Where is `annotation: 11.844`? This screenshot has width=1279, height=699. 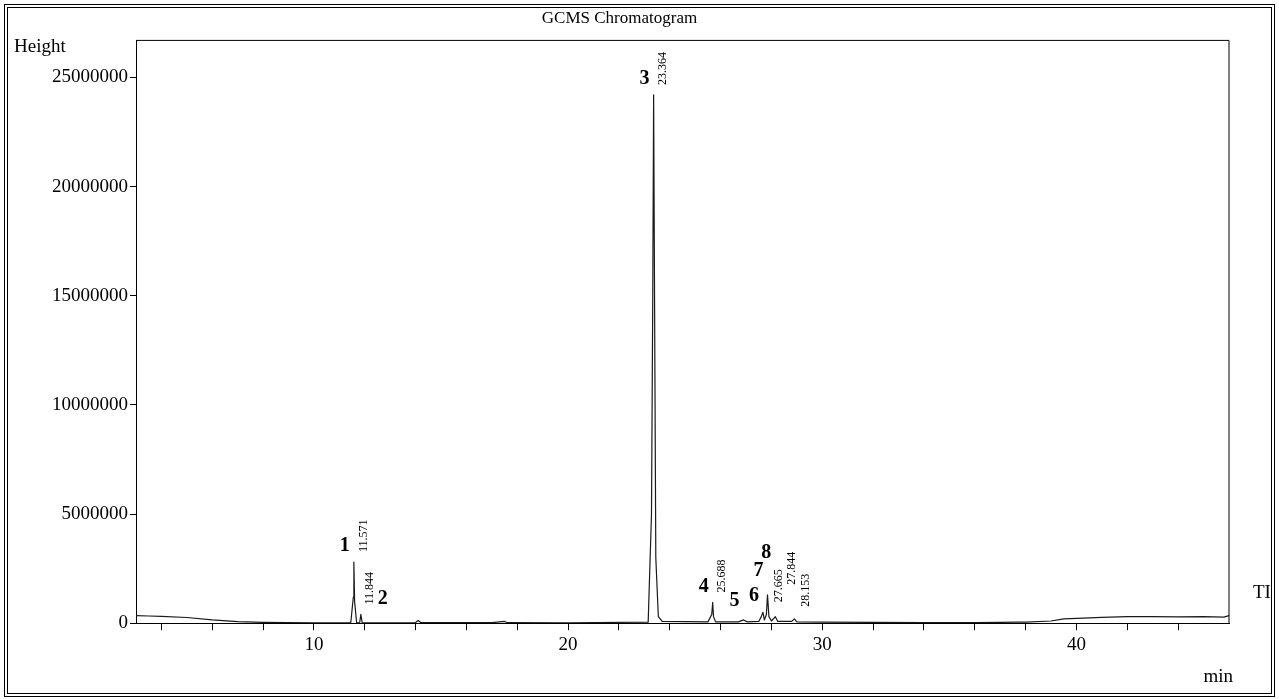
annotation: 11.844 is located at coordinates (369, 588).